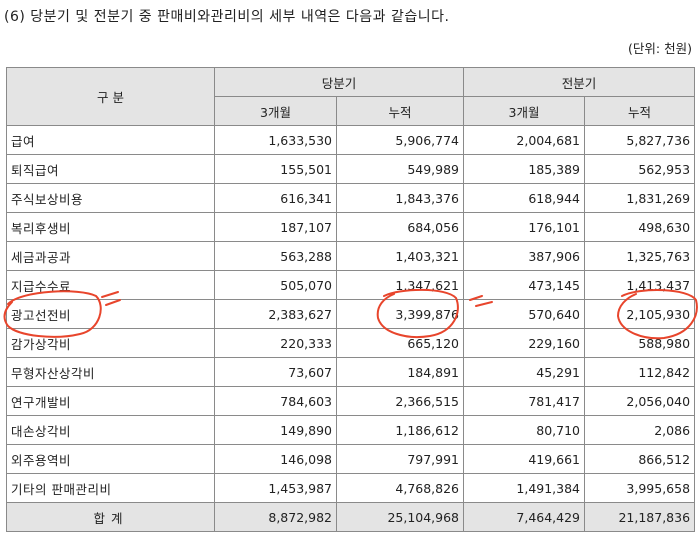 The height and width of the screenshot is (559, 700). I want to click on table-row: 광고선전비 2,383,627 3,399,876 570,640 2,105,930, so click(351, 314).